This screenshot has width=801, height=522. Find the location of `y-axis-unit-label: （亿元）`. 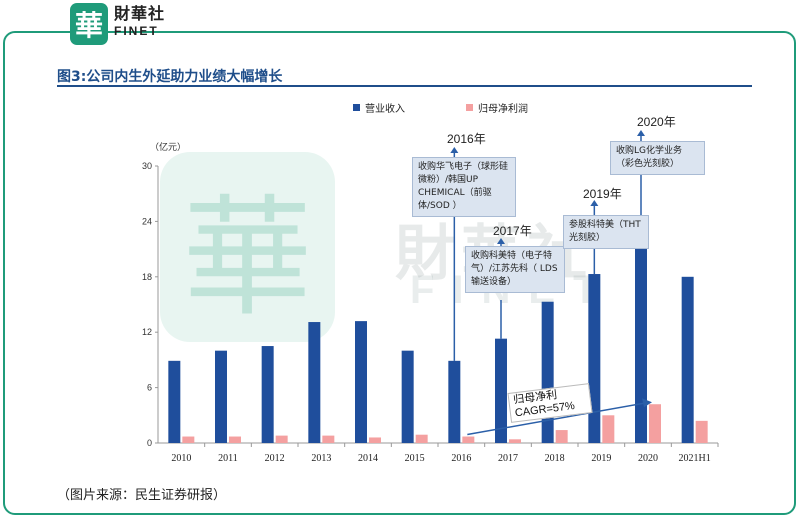

y-axis-unit-label: （亿元） is located at coordinates (168, 146).